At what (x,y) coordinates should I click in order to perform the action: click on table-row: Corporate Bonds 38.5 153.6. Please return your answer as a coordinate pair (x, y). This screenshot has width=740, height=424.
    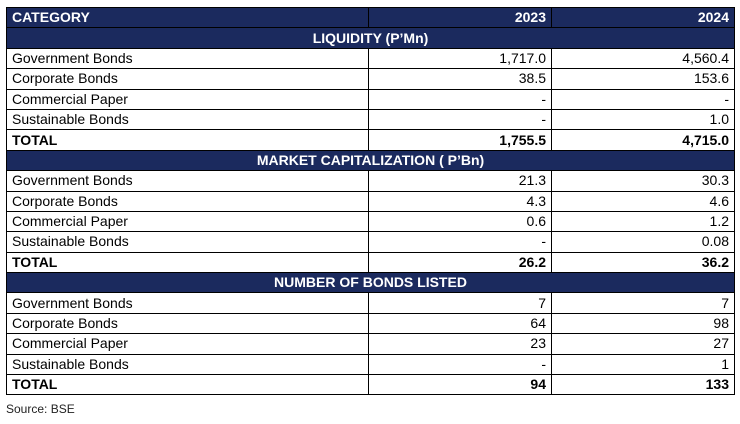
    Looking at the image, I should click on (370, 79).